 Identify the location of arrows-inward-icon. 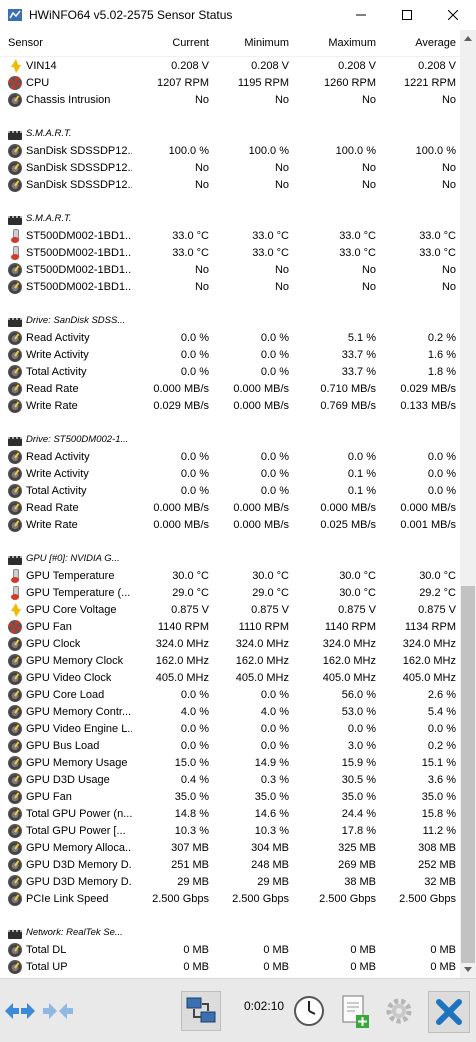
(58, 1011).